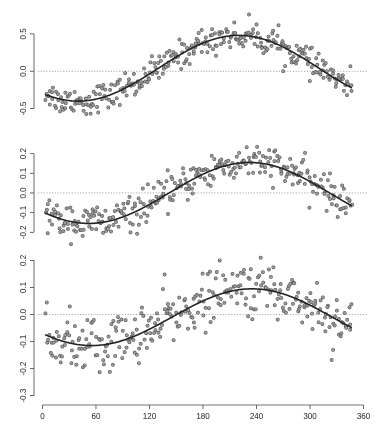 Image resolution: width=379 pixels, height=431 pixels. Describe the element at coordinates (198, 317) in the screenshot. I see `fit-curve` at that location.